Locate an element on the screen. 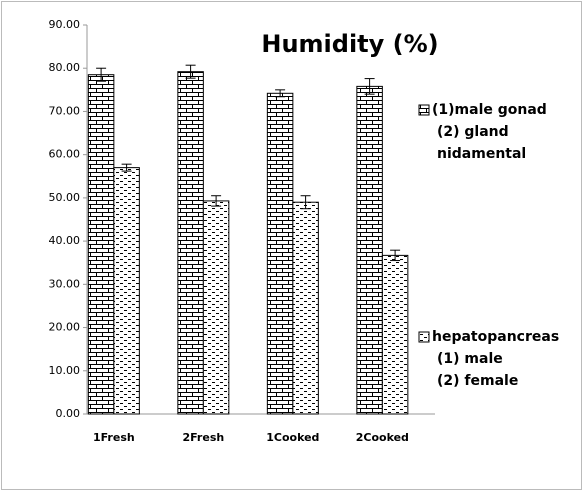 The image size is (584, 492). y-tick-label: 80.00 is located at coordinates (65, 67).